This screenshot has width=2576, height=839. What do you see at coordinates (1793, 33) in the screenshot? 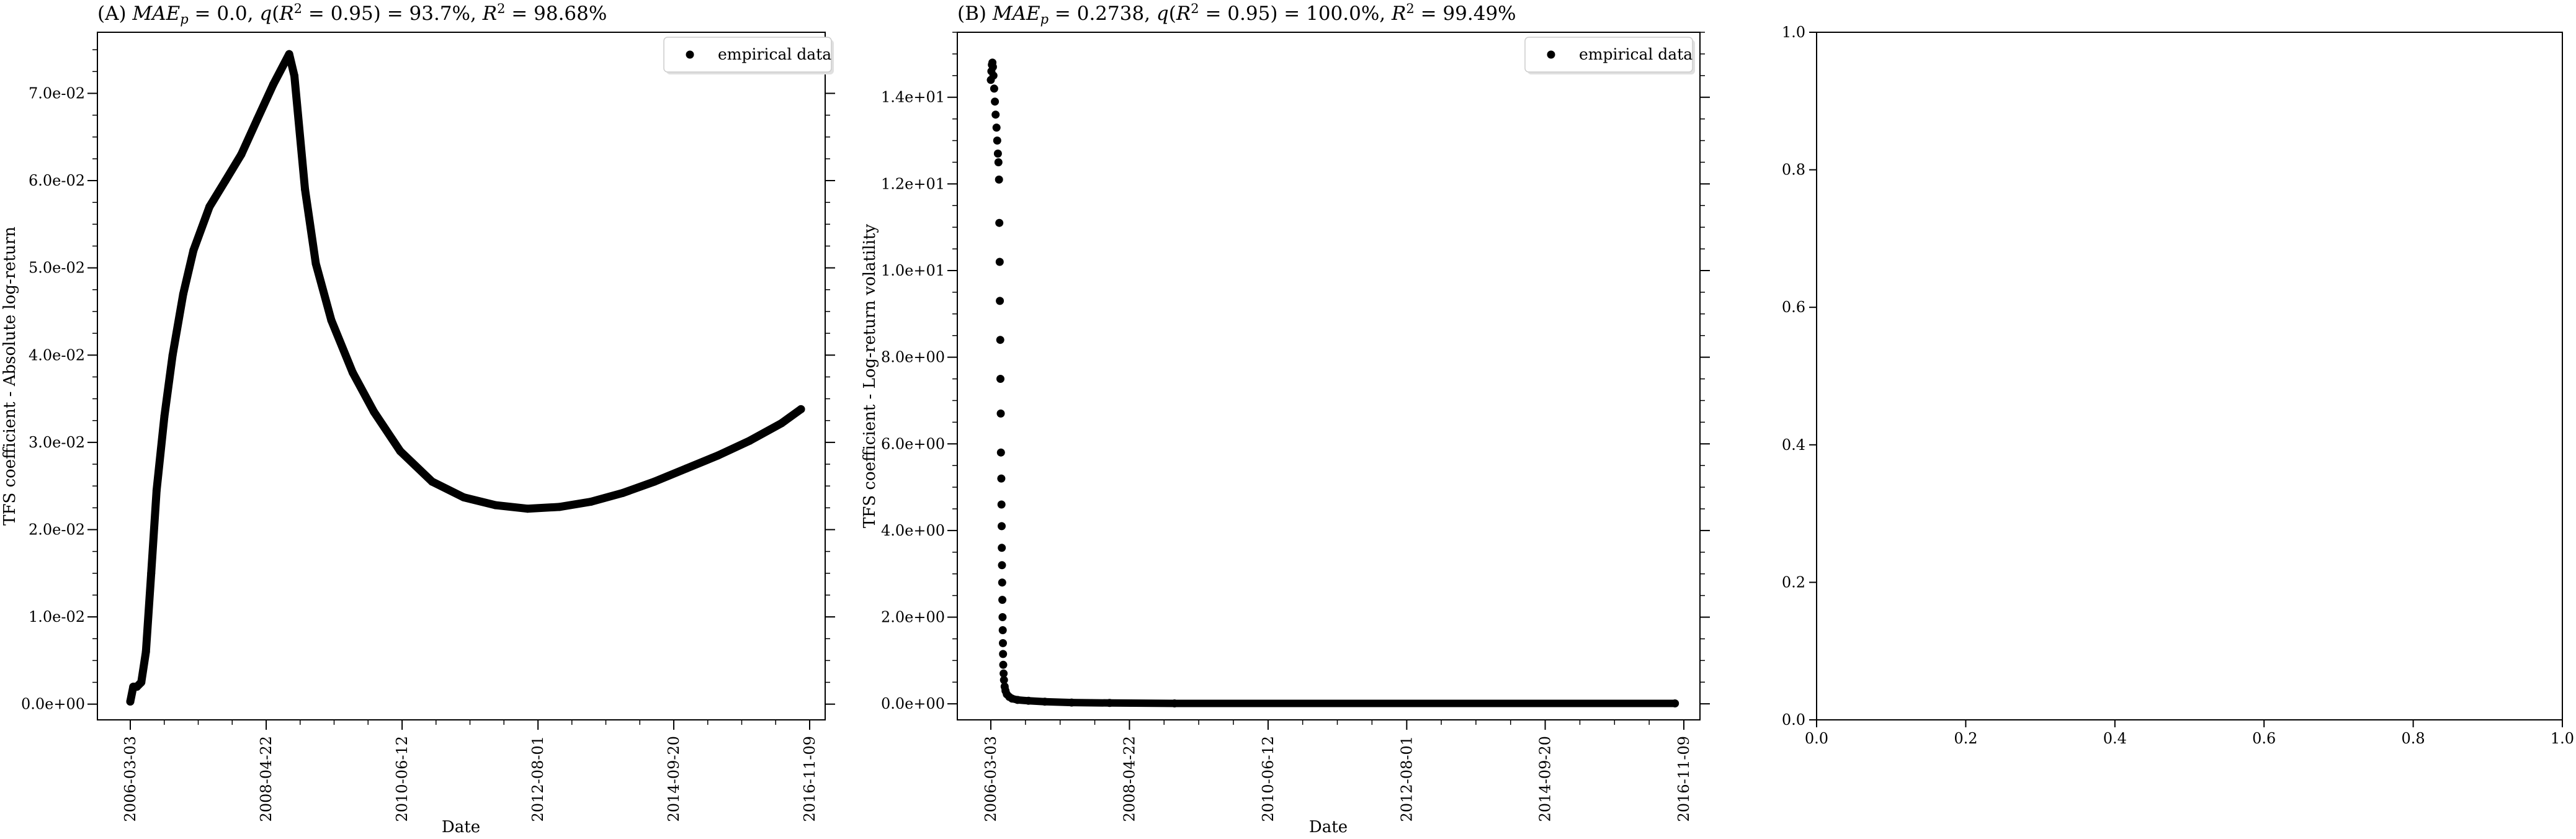
I see `y-tick-label: 1.0` at bounding box center [1793, 33].